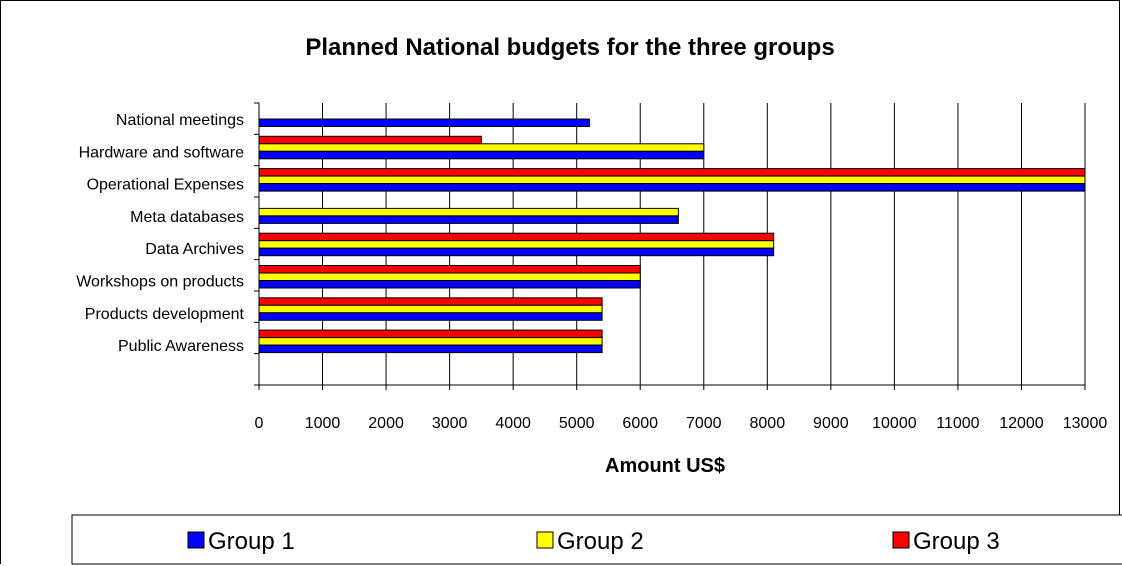 The height and width of the screenshot is (566, 1122). Describe the element at coordinates (957, 423) in the screenshot. I see `x-tick-label: 11000` at that location.